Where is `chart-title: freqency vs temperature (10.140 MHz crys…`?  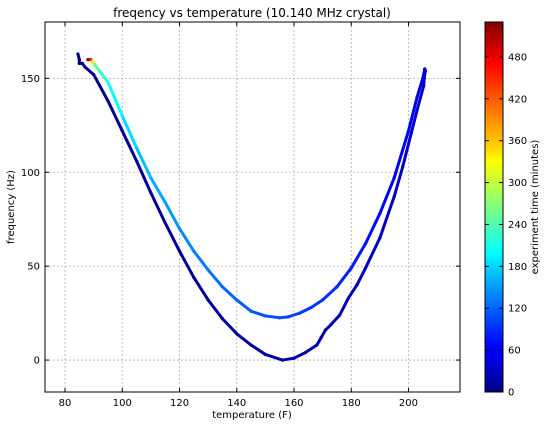
chart-title: freqency vs temperature (10.140 MHz crys… is located at coordinates (252, 13).